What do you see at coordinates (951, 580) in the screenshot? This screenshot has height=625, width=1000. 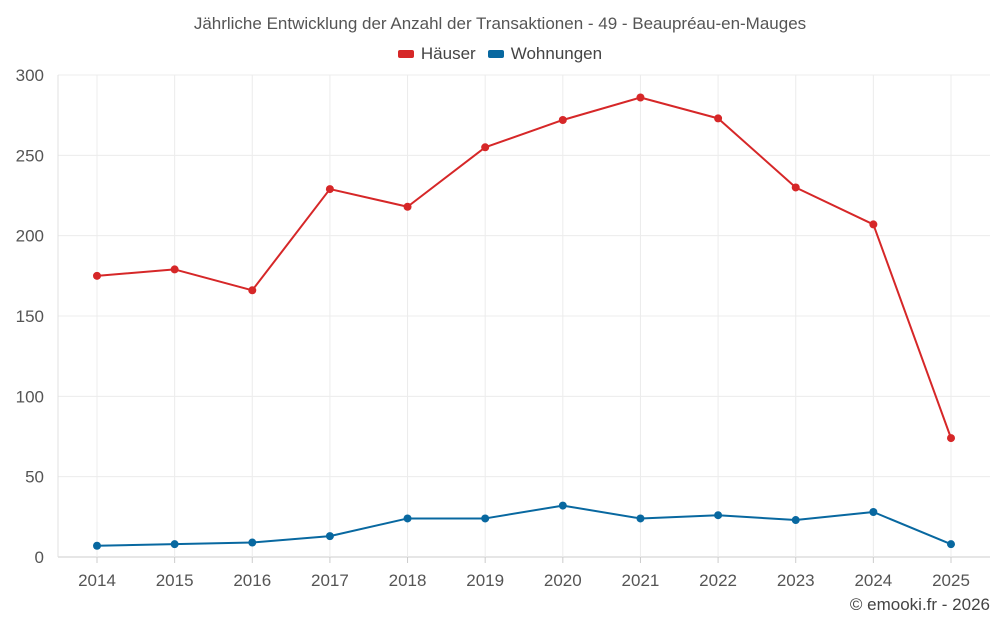 I see `x-tick-label: 2025` at bounding box center [951, 580].